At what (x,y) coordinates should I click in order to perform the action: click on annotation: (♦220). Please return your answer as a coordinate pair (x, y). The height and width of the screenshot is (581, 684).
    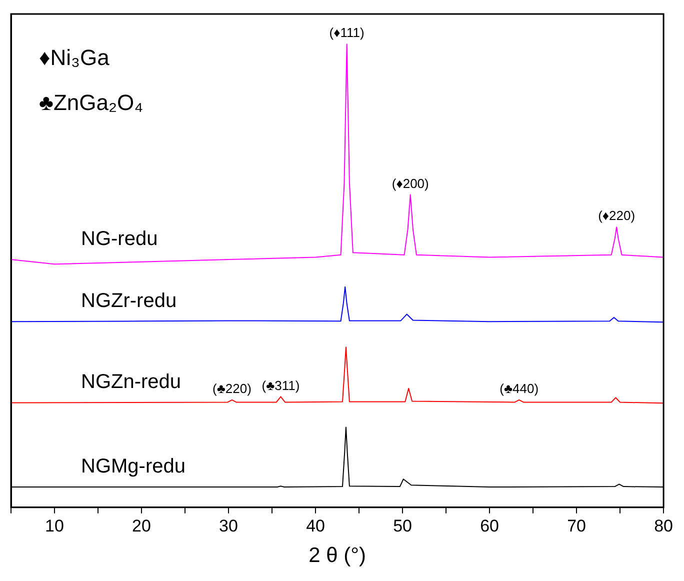
    Looking at the image, I should click on (617, 216).